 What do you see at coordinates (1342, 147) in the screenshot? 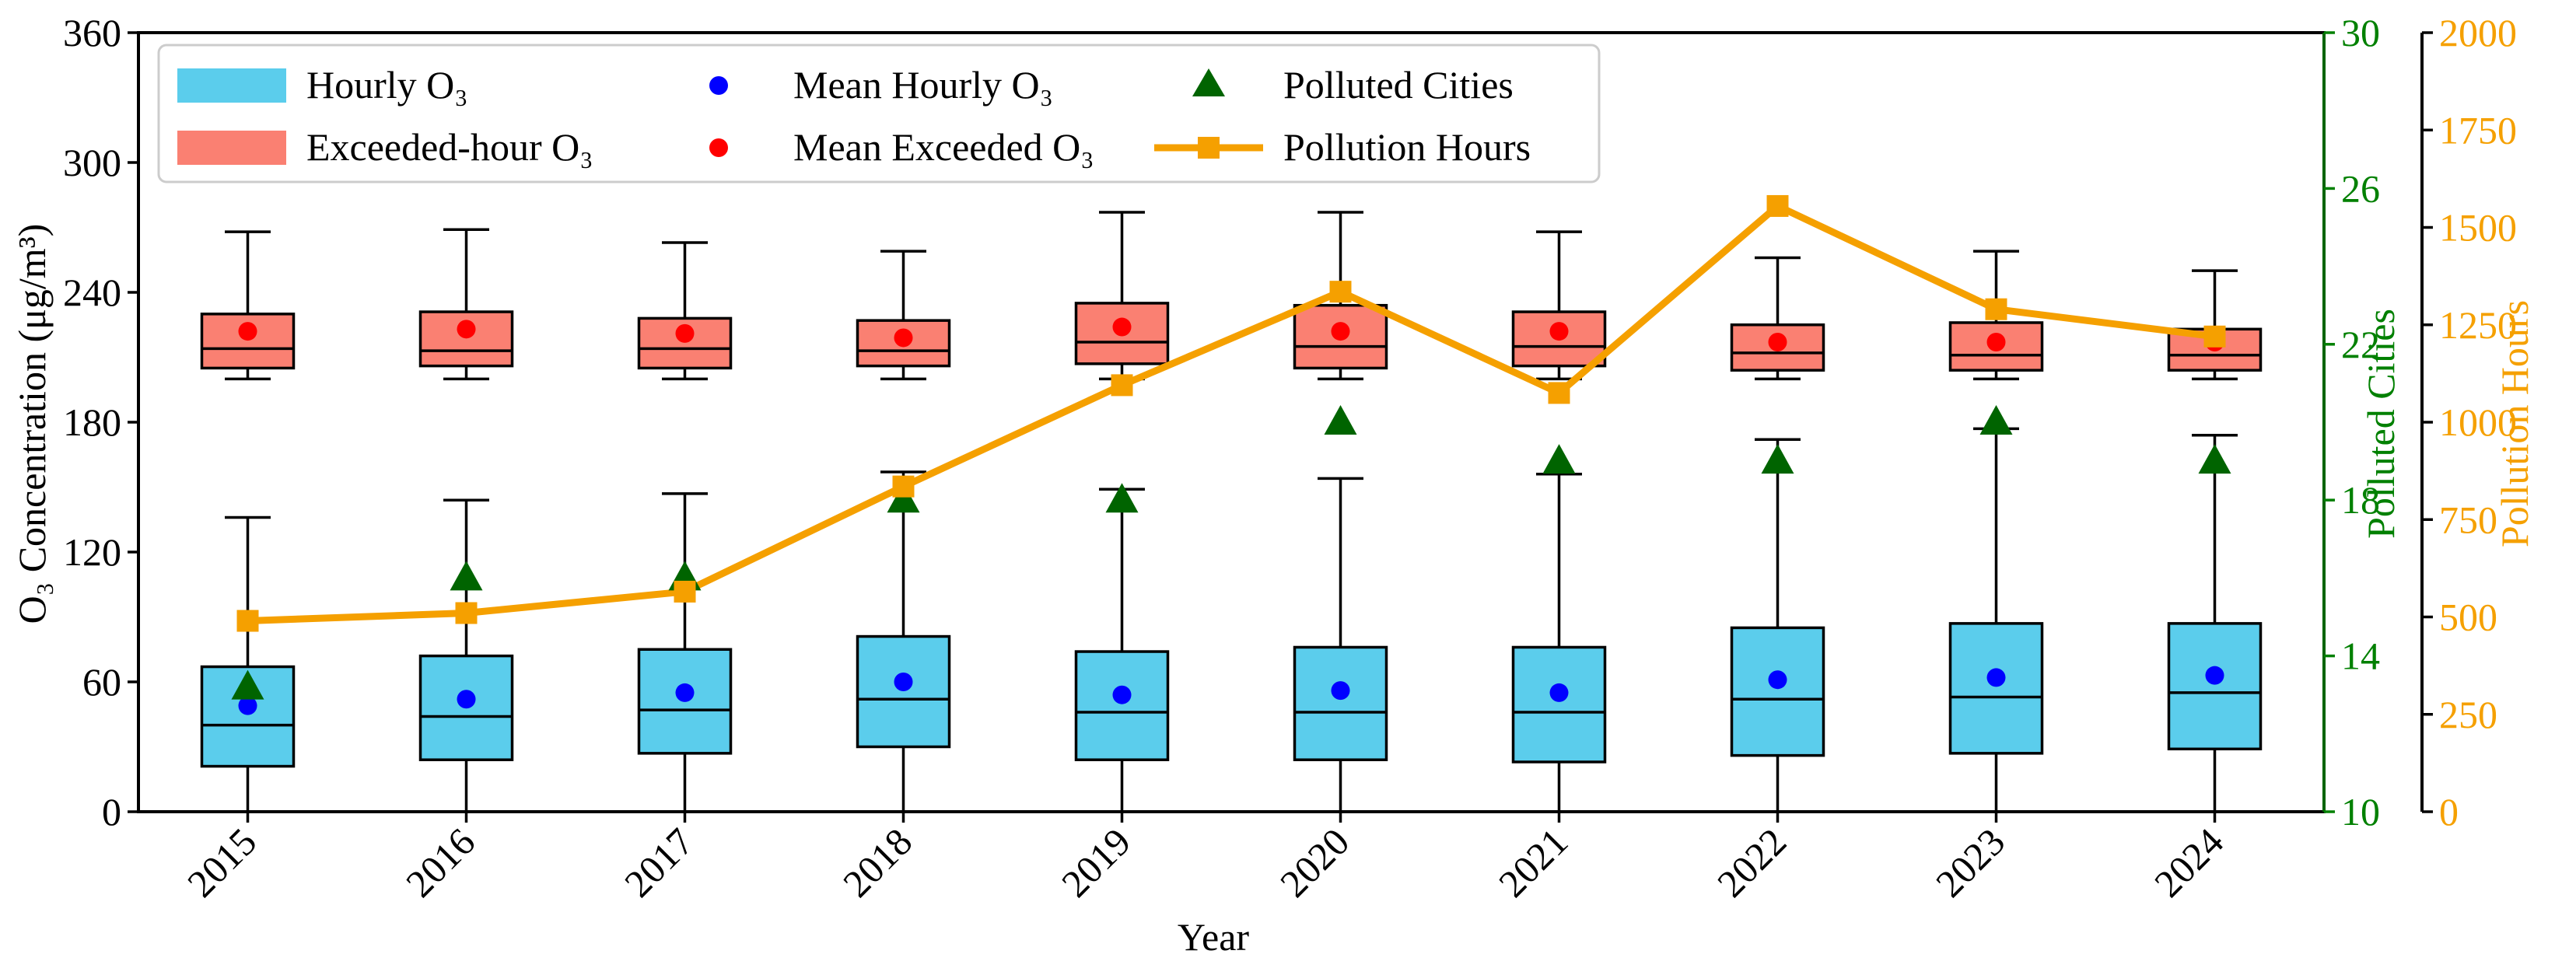
I see `legend-item: Pollution Hours` at bounding box center [1342, 147].